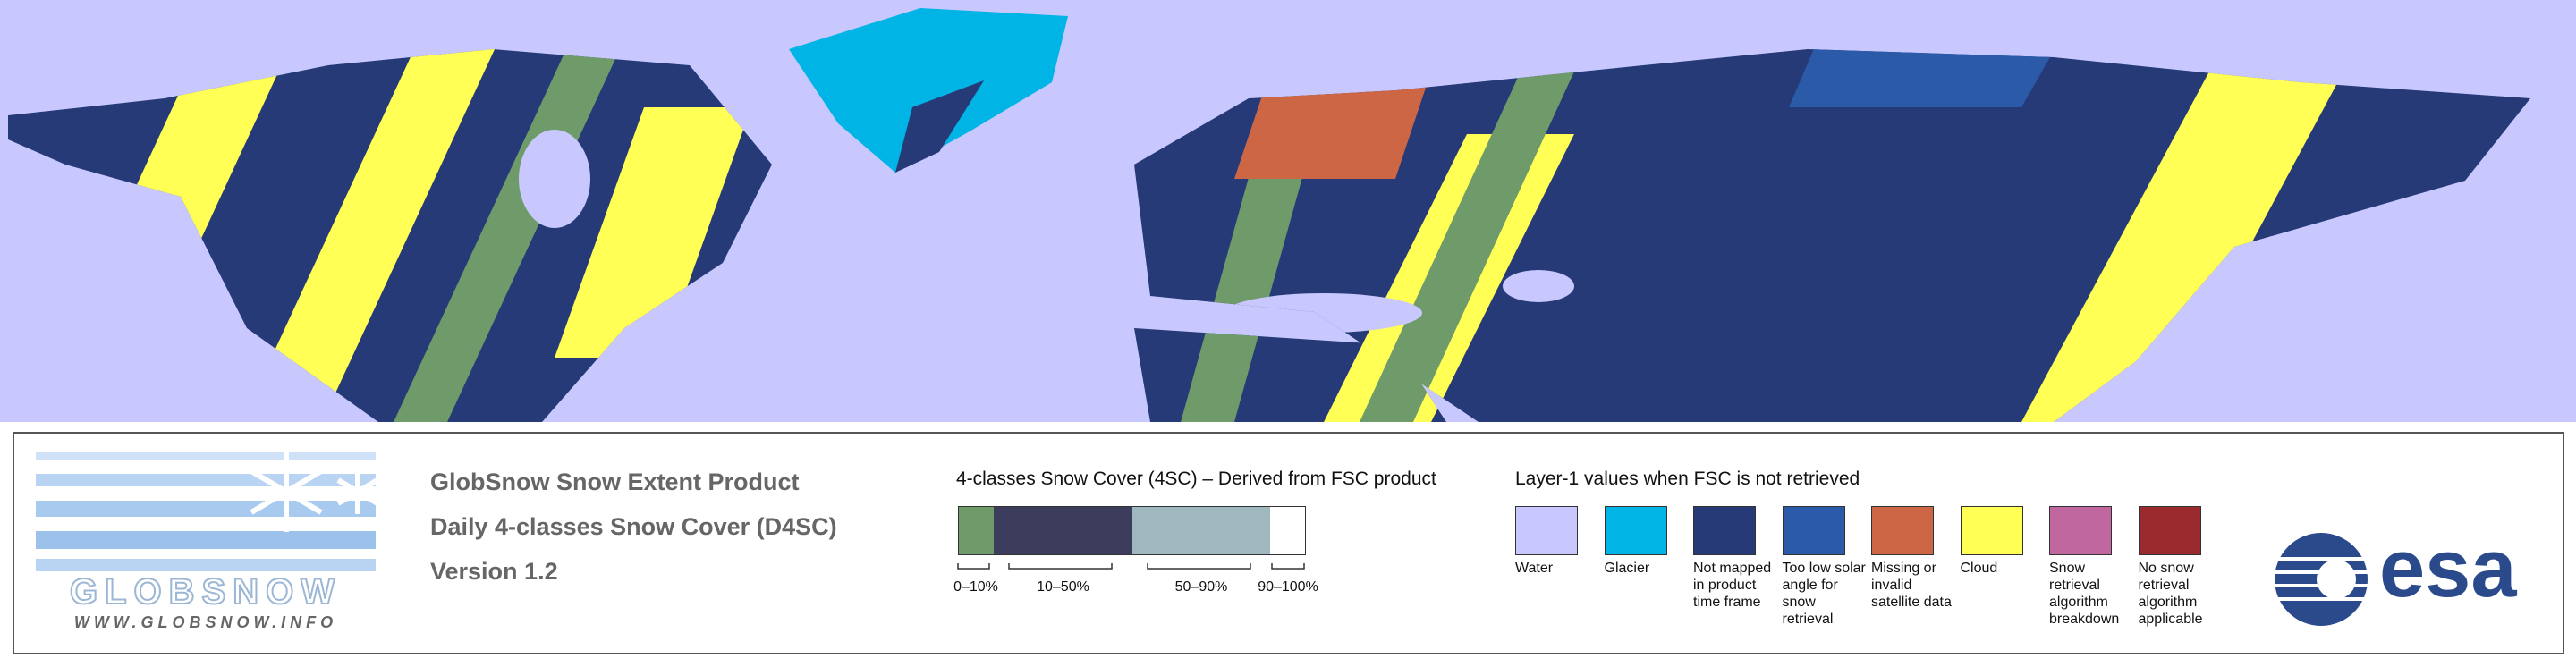 The width and height of the screenshot is (2576, 667). I want to click on product-line: Version 1.2, so click(494, 572).